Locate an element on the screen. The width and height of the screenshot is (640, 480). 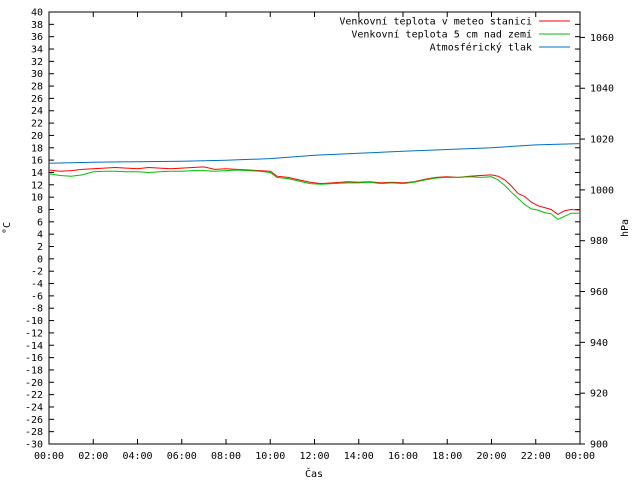
y-left-tick-label: 2 is located at coordinates (40, 247).